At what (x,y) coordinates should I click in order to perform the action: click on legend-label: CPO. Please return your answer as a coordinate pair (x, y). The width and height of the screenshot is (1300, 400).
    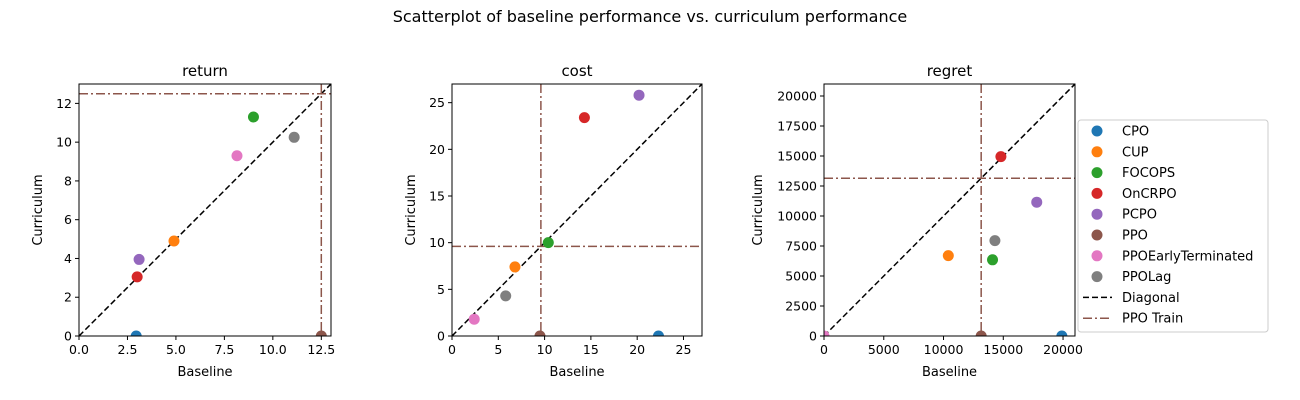
    Looking at the image, I should click on (1135, 132).